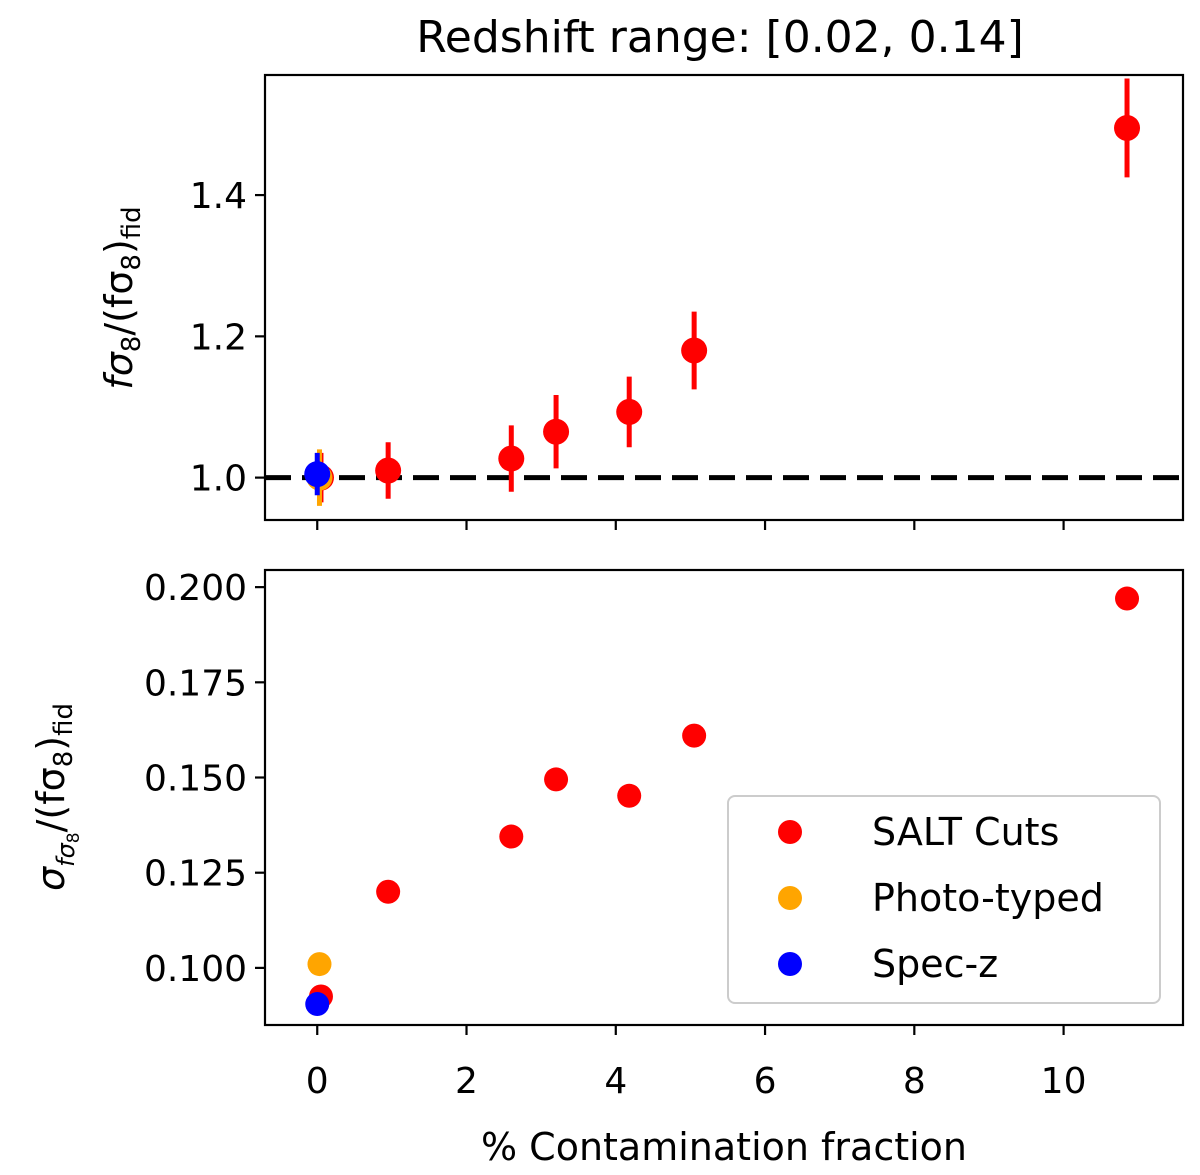 This screenshot has width=1200, height=1175. Describe the element at coordinates (195, 874) in the screenshot. I see `bottom-y-tick-label: 0.125` at that location.